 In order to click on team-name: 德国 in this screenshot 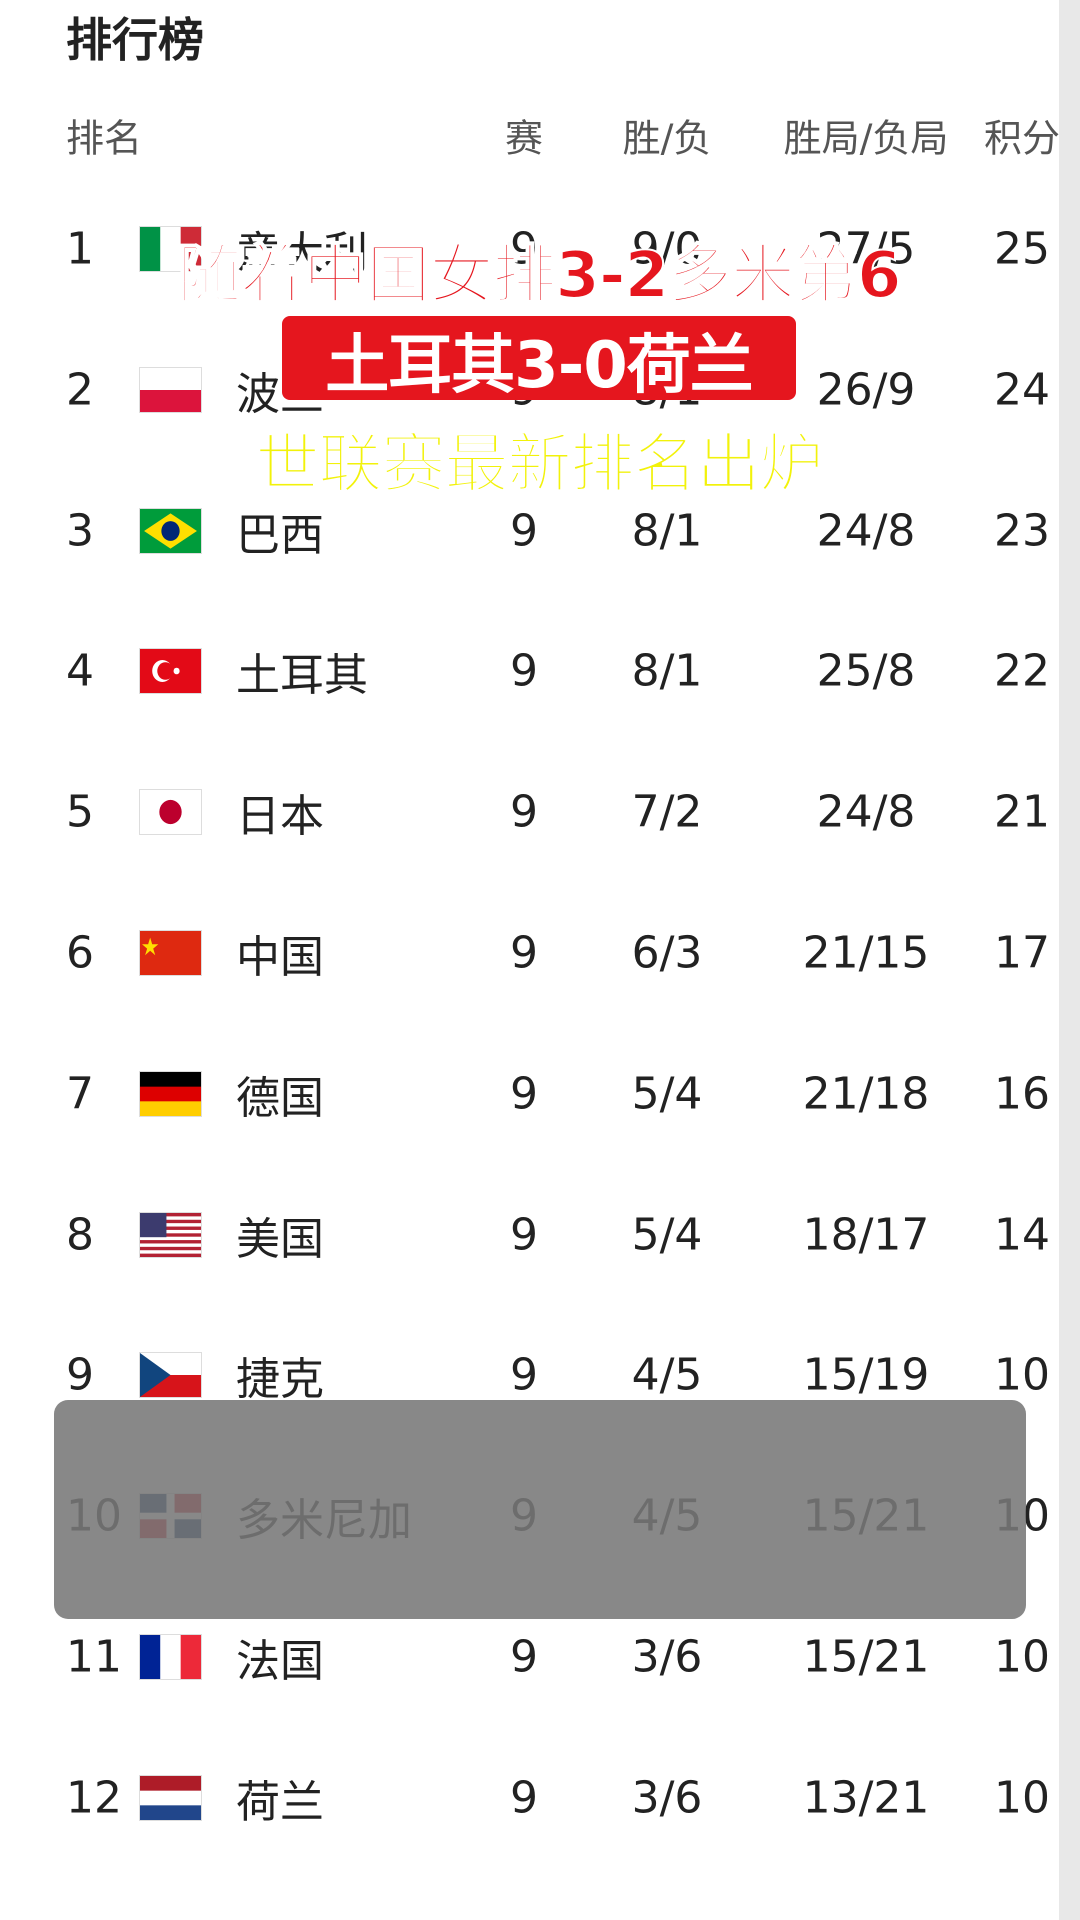, I will do `click(280, 1098)`.